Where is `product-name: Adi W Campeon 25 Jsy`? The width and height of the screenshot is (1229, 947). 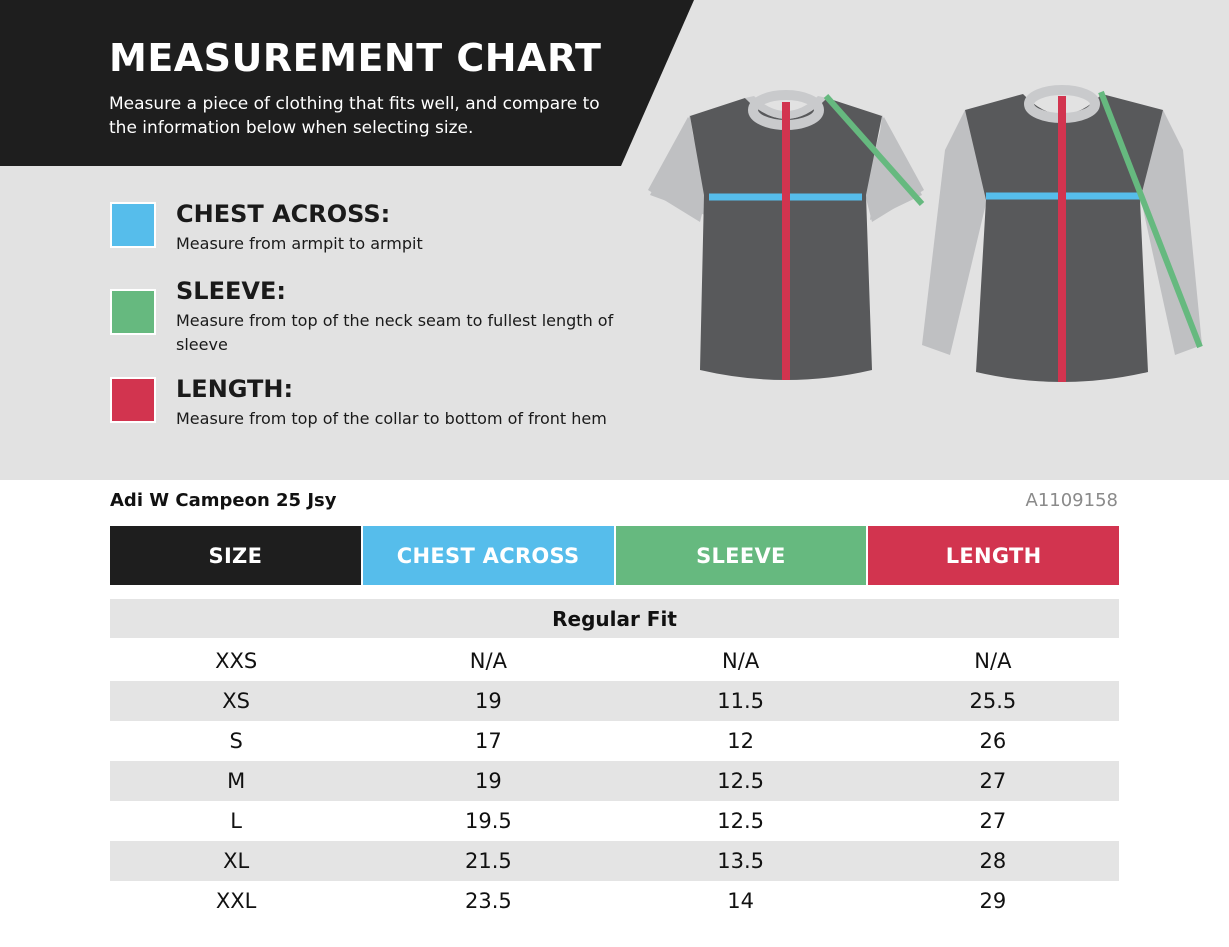
product-name: Adi W Campeon 25 Jsy is located at coordinates (223, 500).